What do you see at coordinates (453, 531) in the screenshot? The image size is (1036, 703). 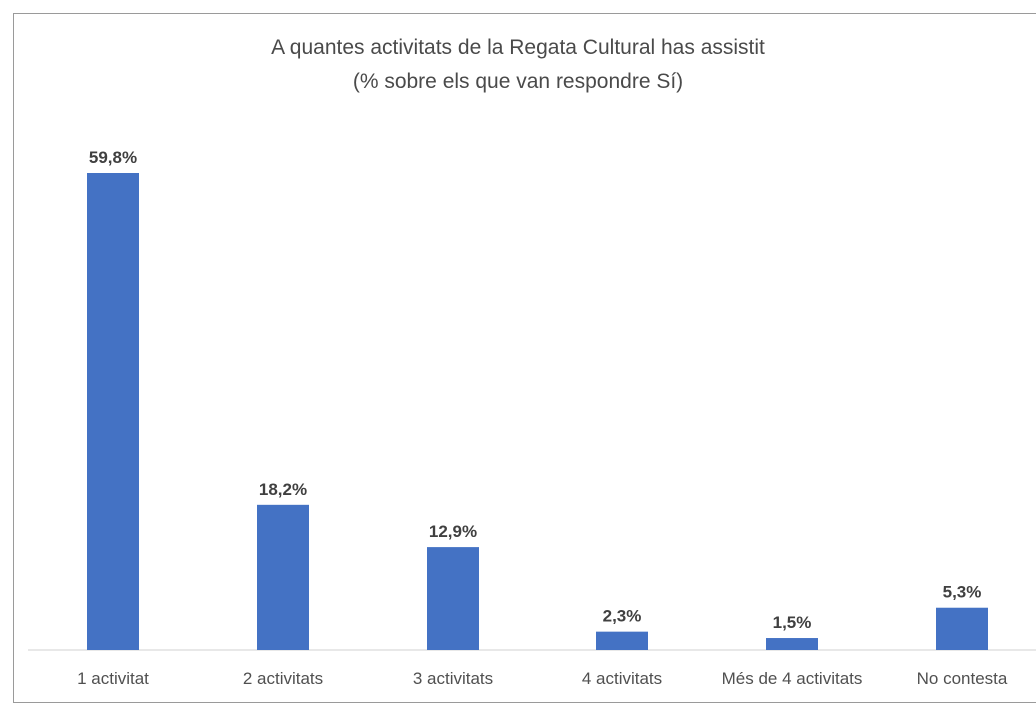 I see `value-label-2: 12,9%` at bounding box center [453, 531].